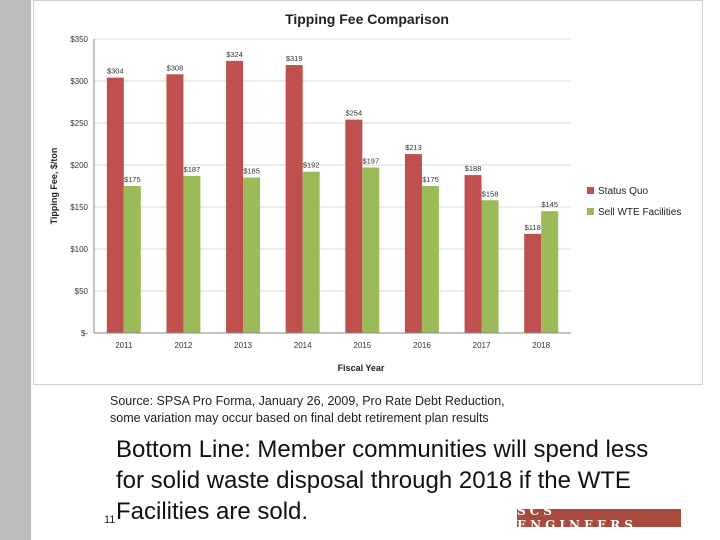 The height and width of the screenshot is (540, 720). What do you see at coordinates (79, 123) in the screenshot?
I see `y-tick-label: $250` at bounding box center [79, 123].